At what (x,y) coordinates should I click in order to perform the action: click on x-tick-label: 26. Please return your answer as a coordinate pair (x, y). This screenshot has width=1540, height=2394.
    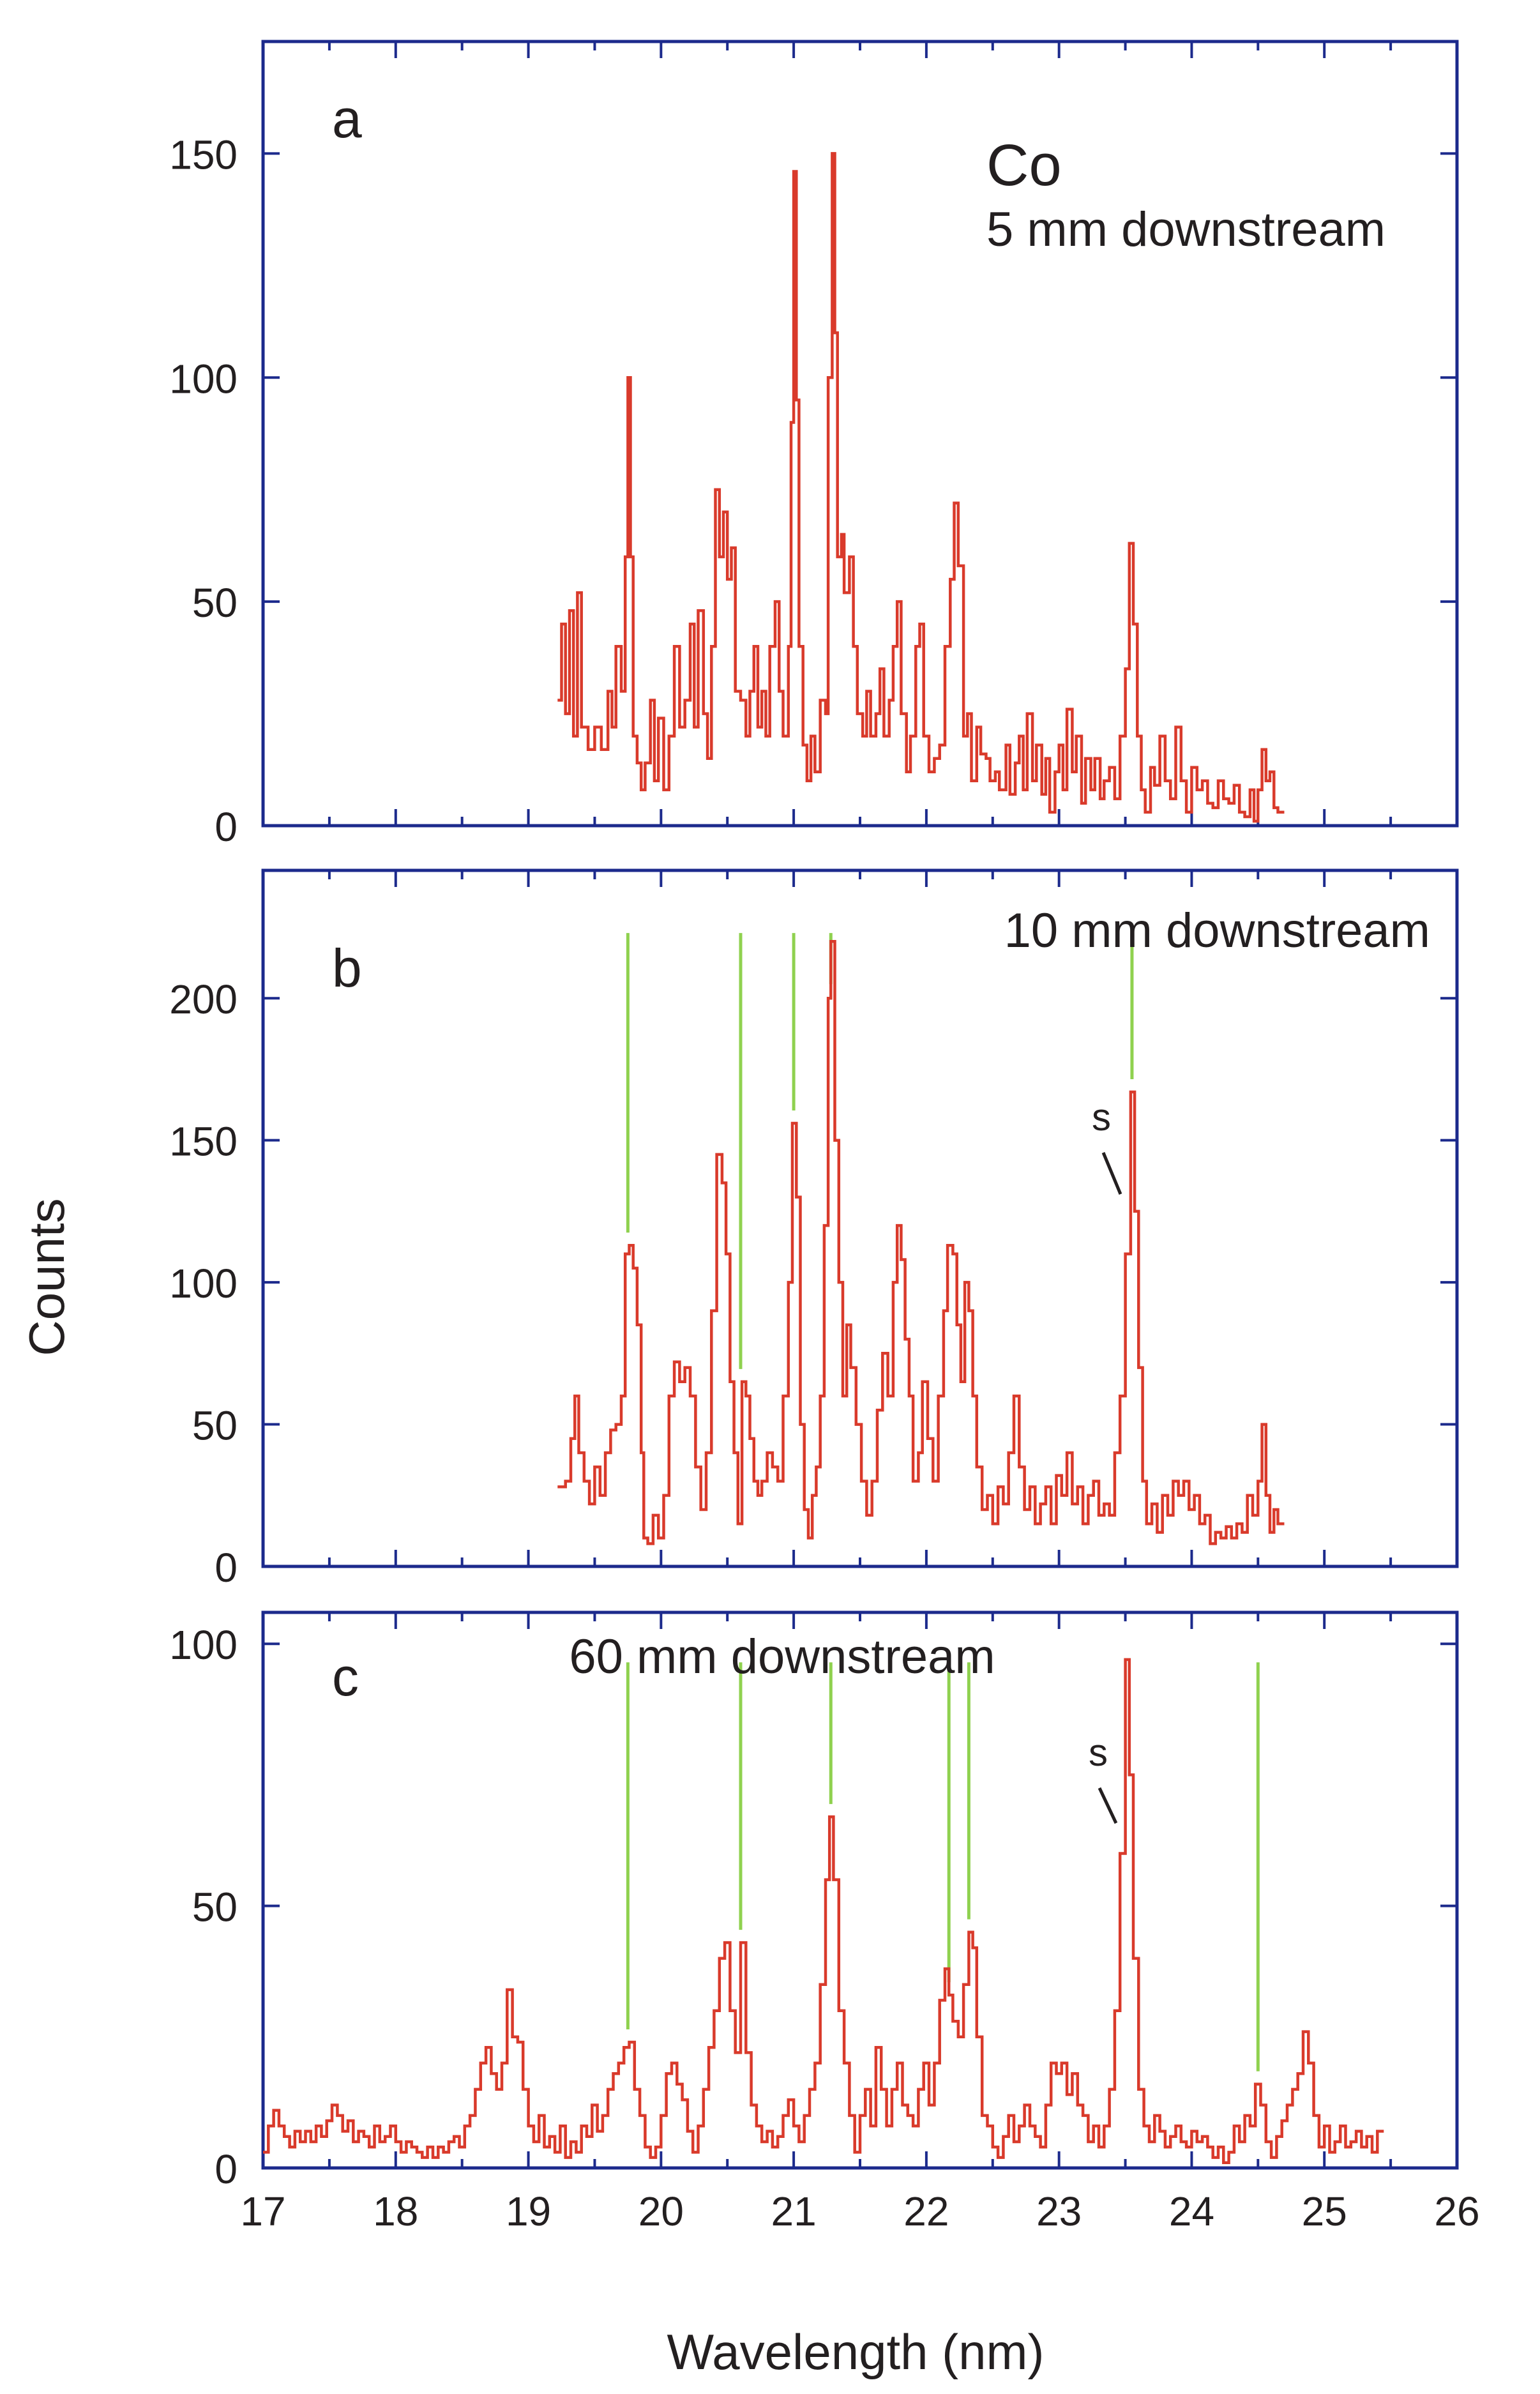
    Looking at the image, I should click on (1456, 2211).